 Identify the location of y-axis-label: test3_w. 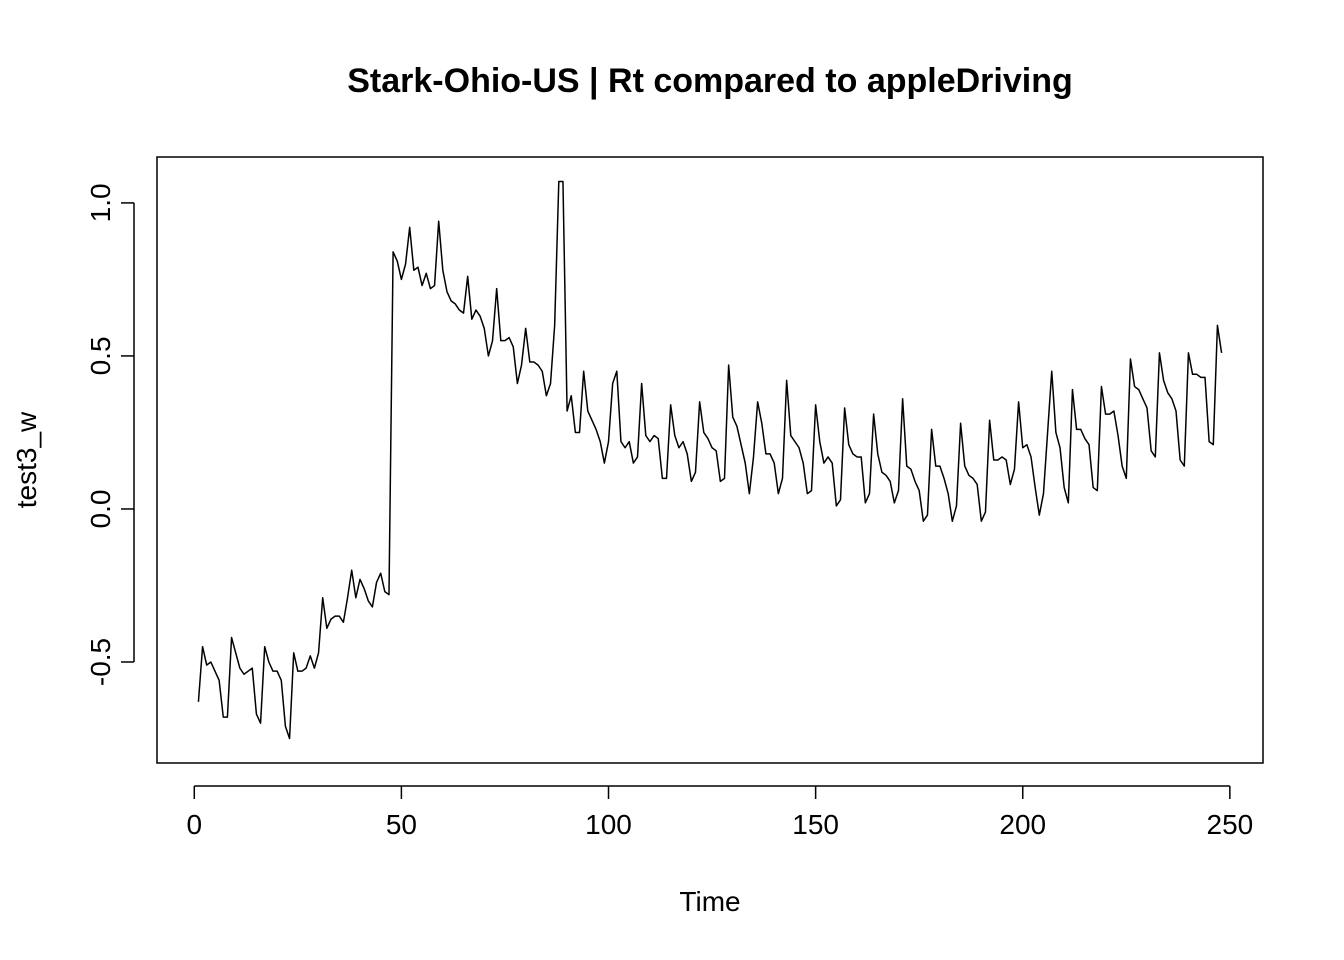
(26, 459).